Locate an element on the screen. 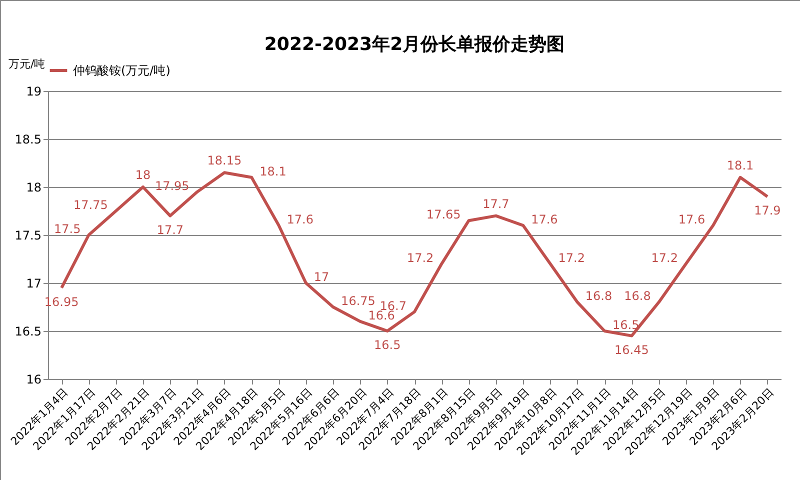 This screenshot has width=800, height=480. y-tick-label: 18.5 is located at coordinates (28, 139).